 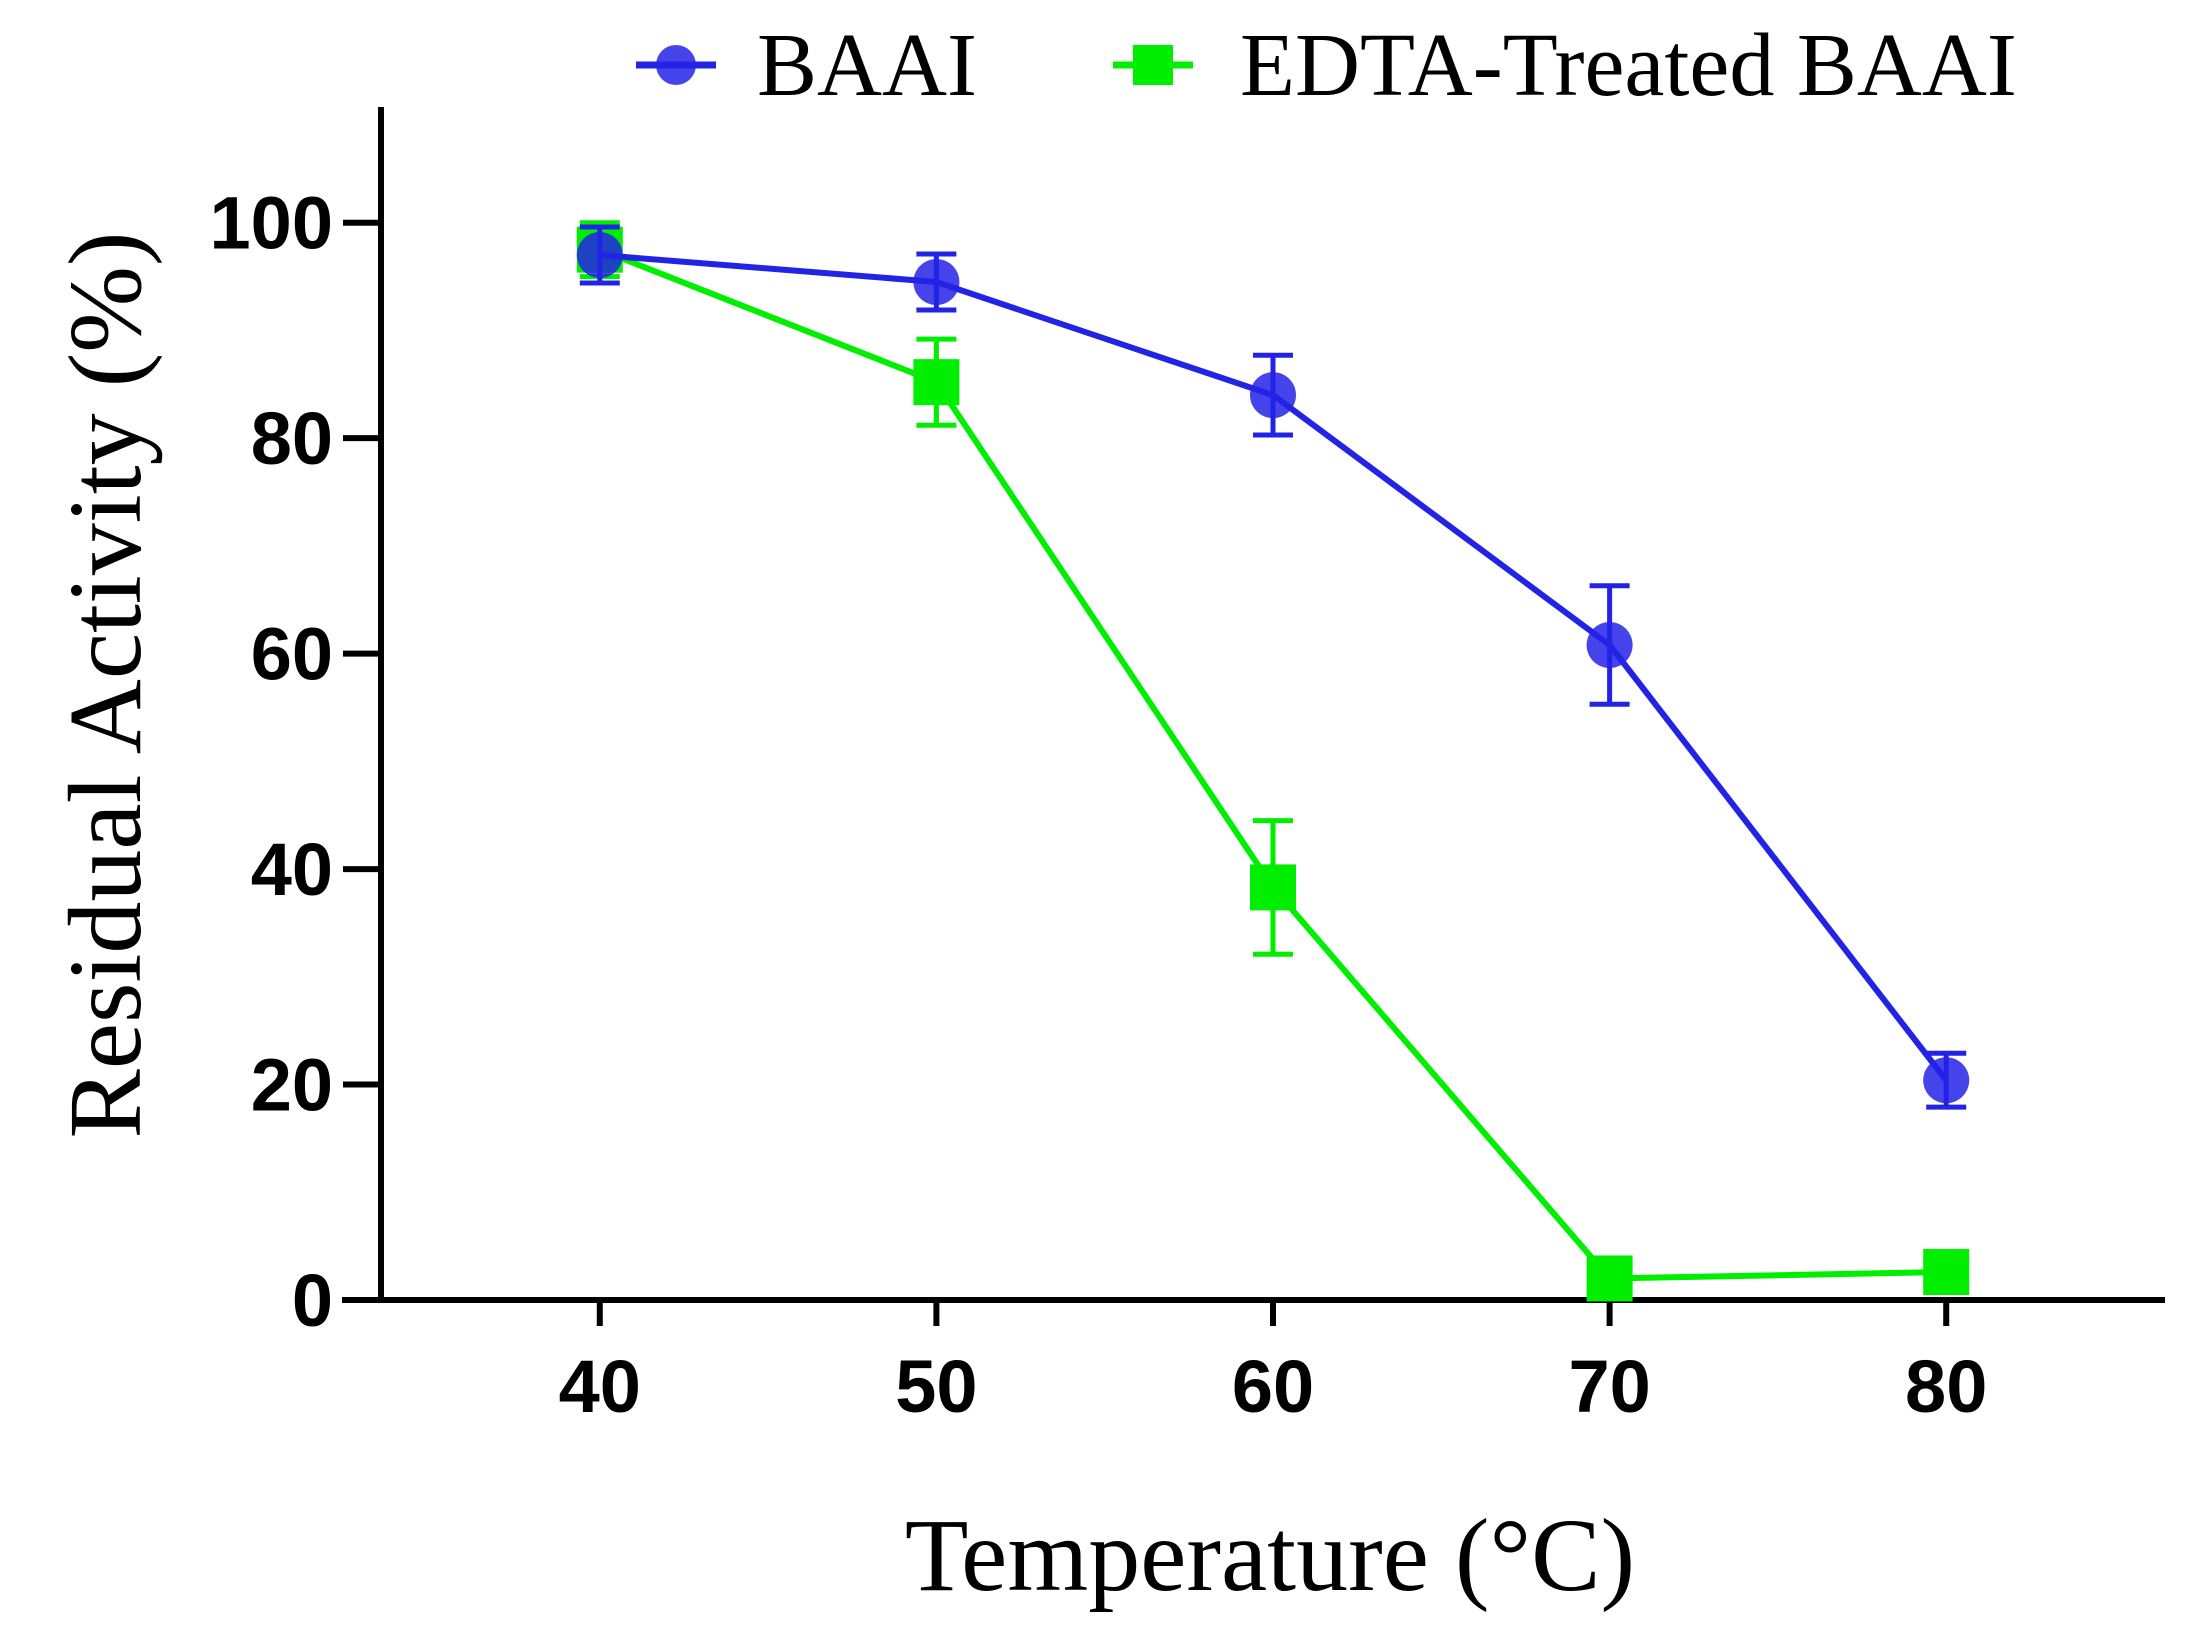 I want to click on x-tick-label-70: 70, so click(x=1609, y=1386).